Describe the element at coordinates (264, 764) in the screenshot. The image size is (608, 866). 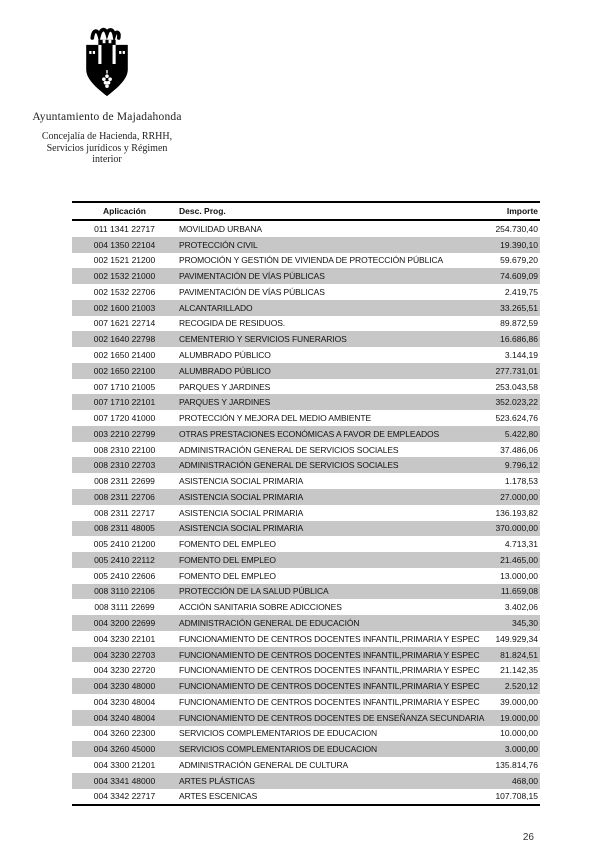
I see `cell-desc: ADMINISTRACIÓN GENERAL DE CULTURA` at that location.